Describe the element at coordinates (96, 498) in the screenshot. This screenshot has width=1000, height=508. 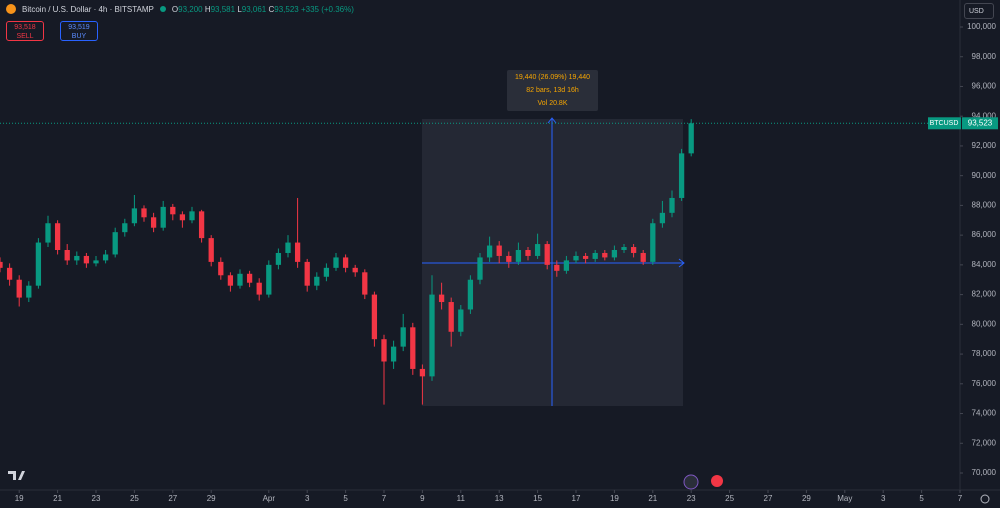
I see `x-tick-label: 23` at that location.